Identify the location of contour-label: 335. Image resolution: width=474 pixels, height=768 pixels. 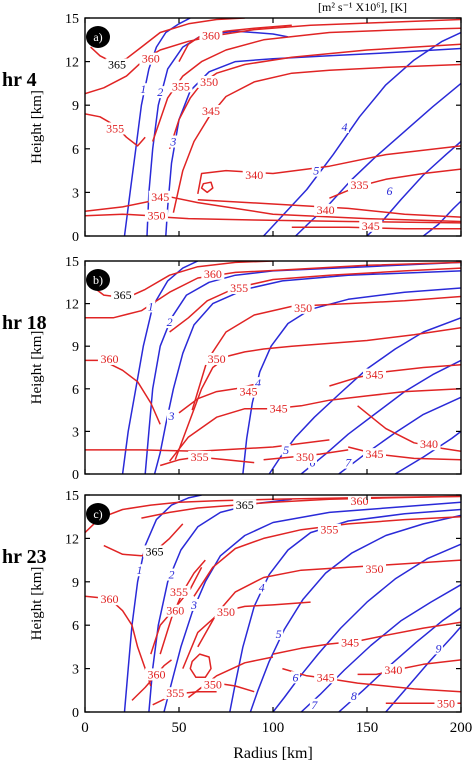
(359, 185).